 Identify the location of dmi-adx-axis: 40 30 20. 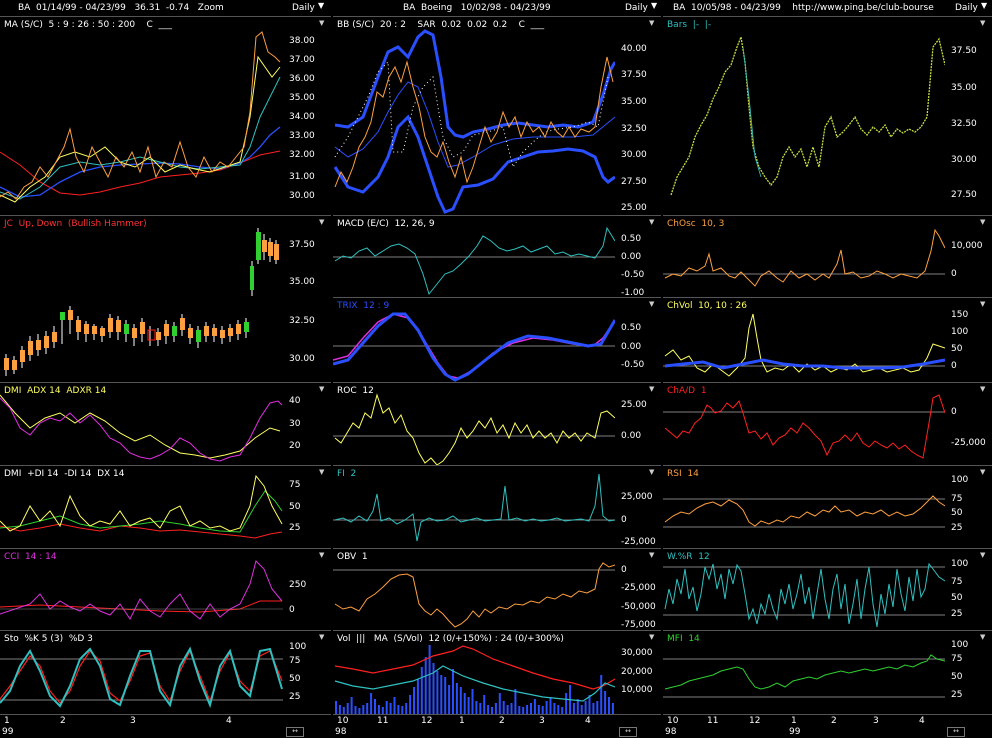
(295, 423).